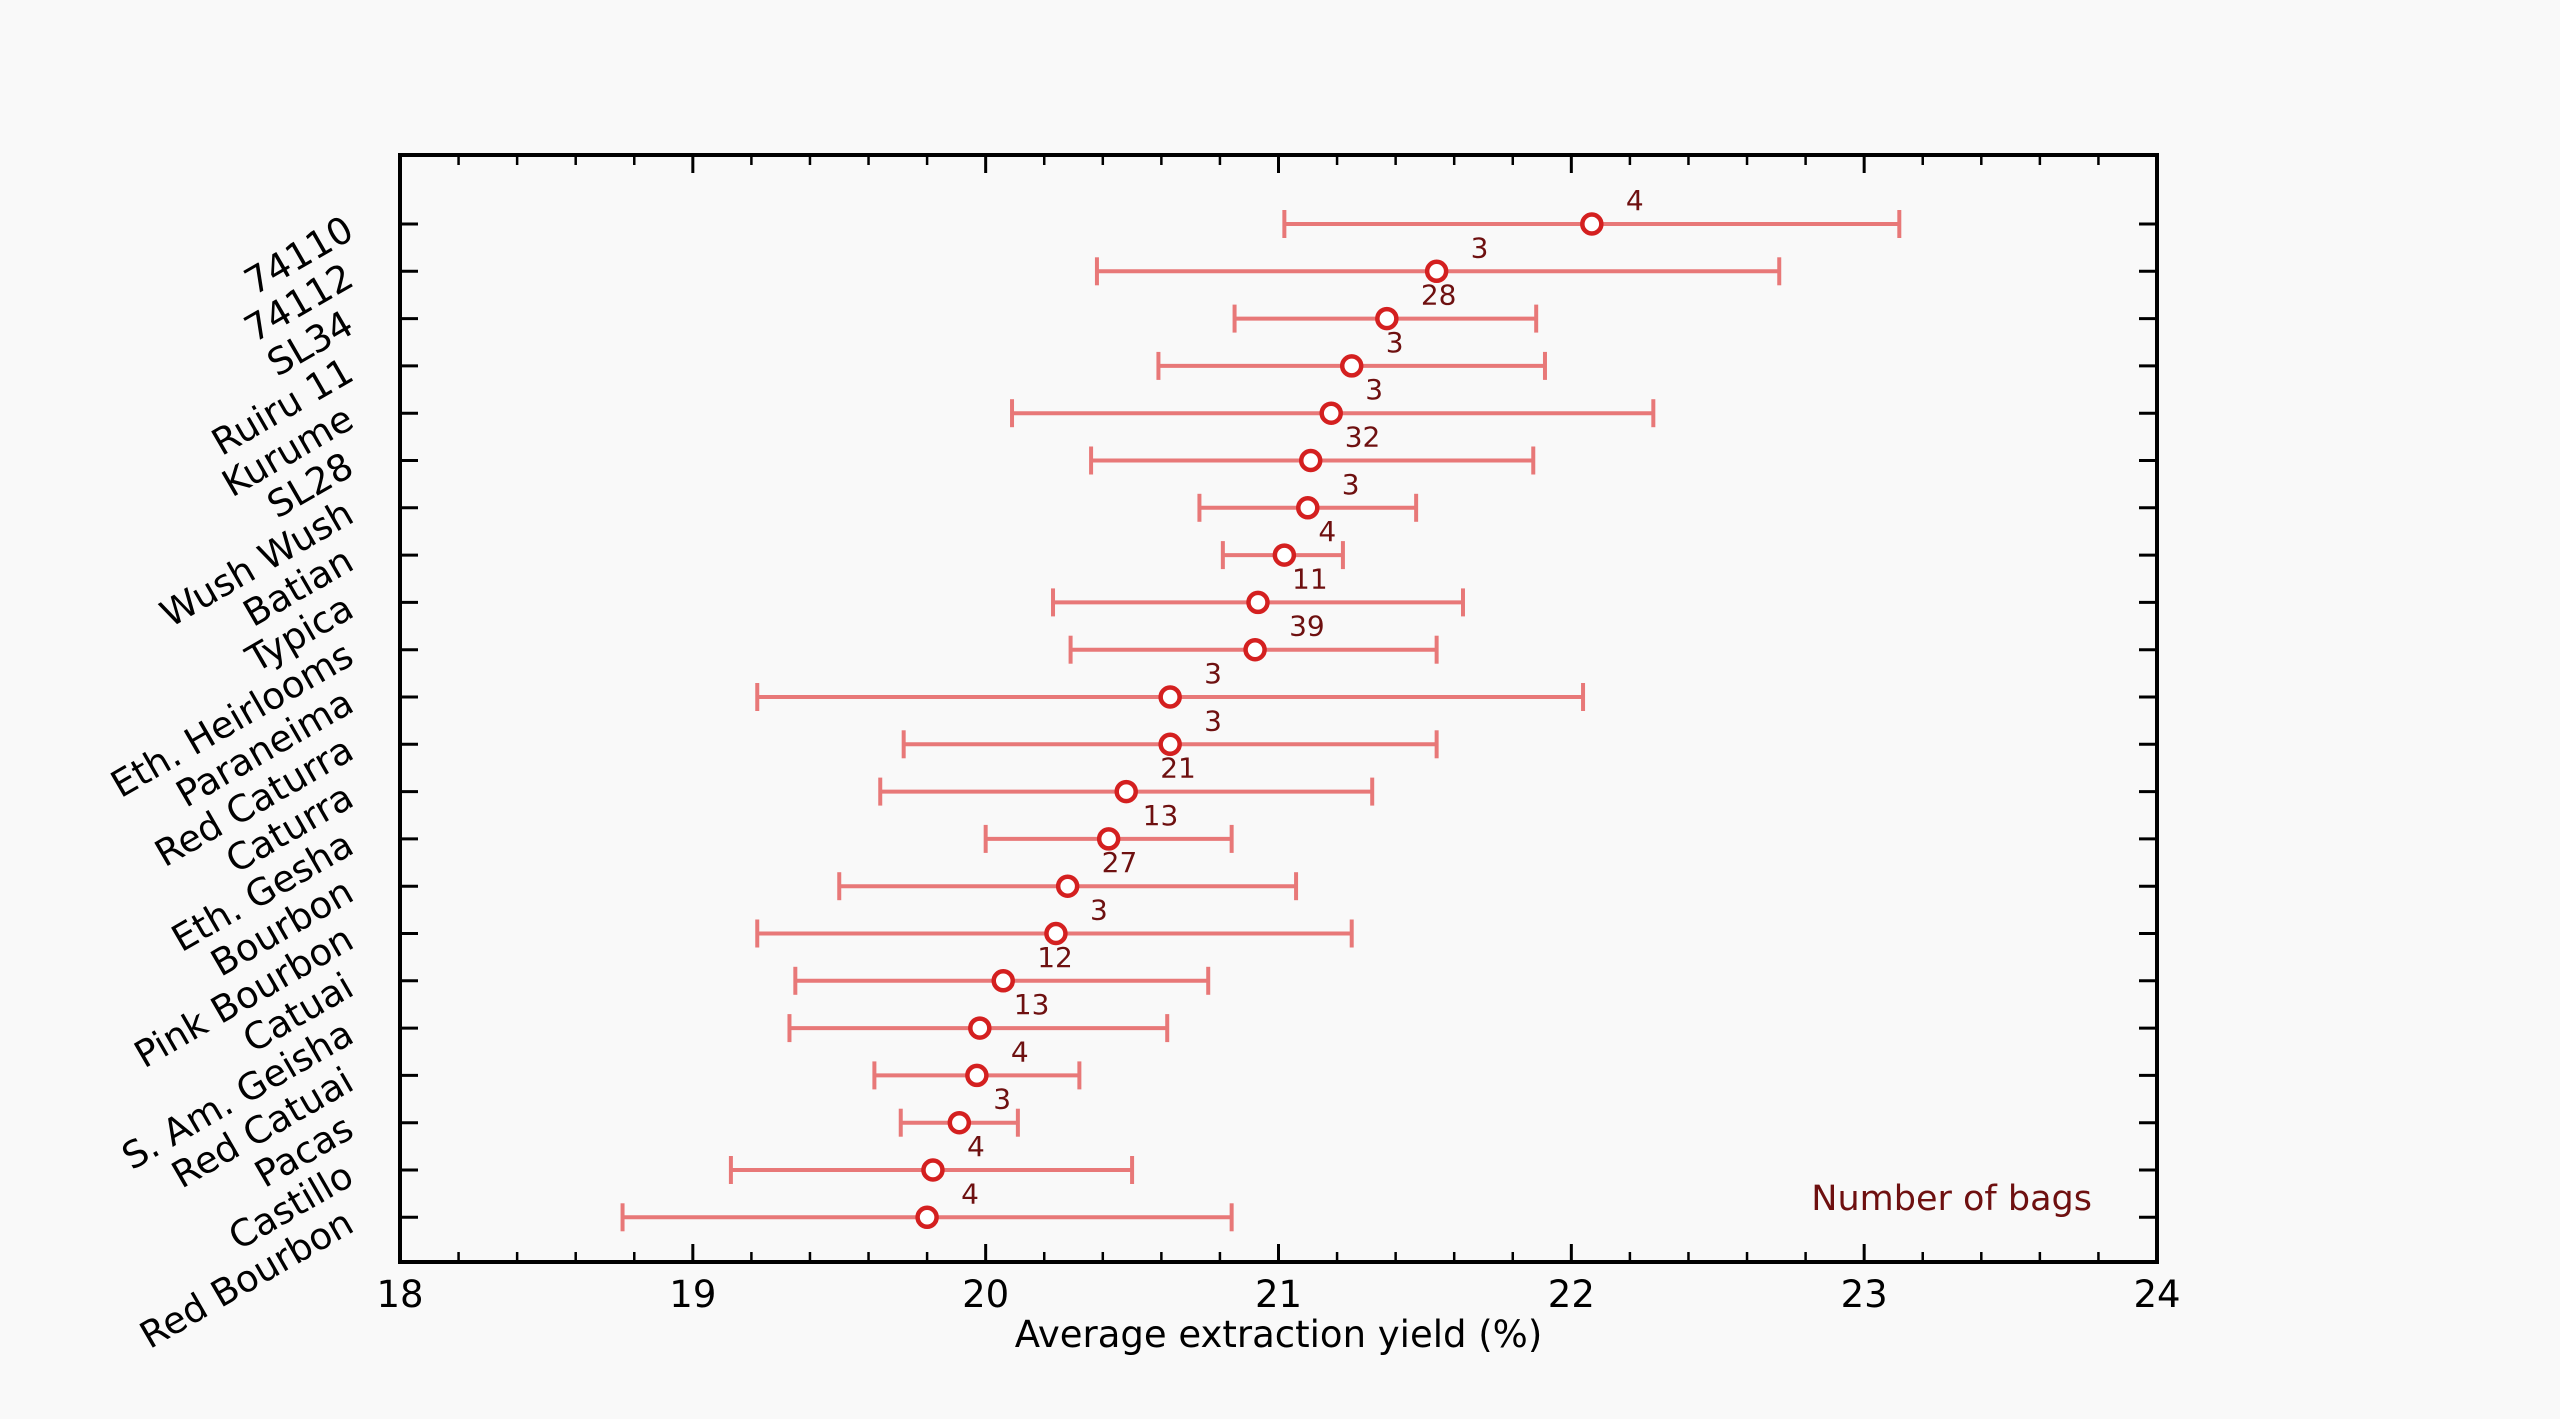  Describe the element at coordinates (1363, 437) in the screenshot. I see `bag-count-label: 32` at that location.